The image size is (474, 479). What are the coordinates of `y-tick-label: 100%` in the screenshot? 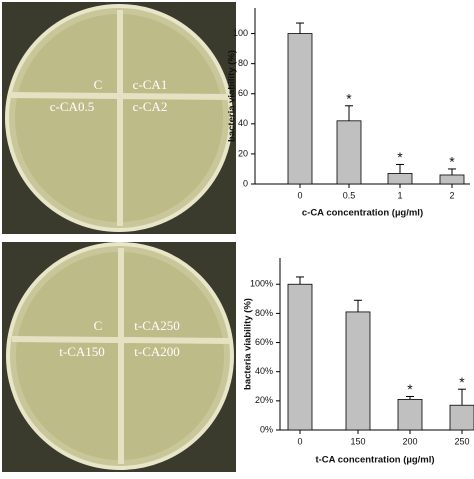 It's located at (261, 284).